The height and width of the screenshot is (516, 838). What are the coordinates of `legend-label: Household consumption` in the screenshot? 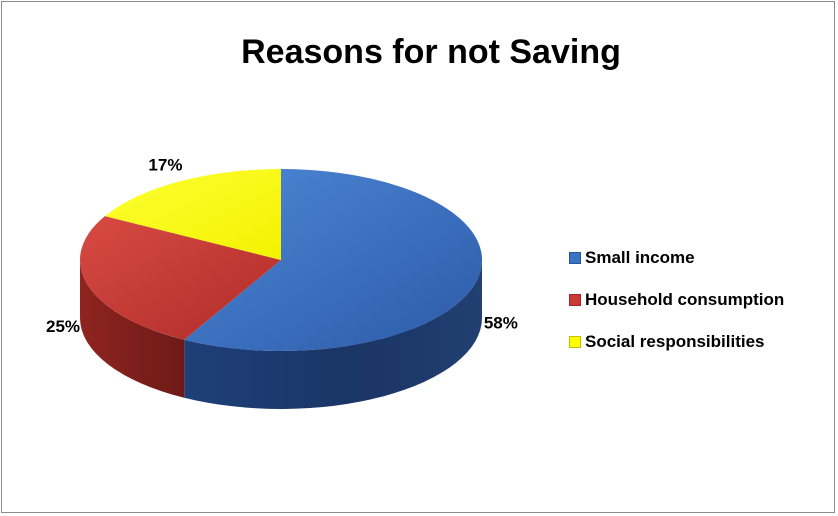 It's located at (685, 299).